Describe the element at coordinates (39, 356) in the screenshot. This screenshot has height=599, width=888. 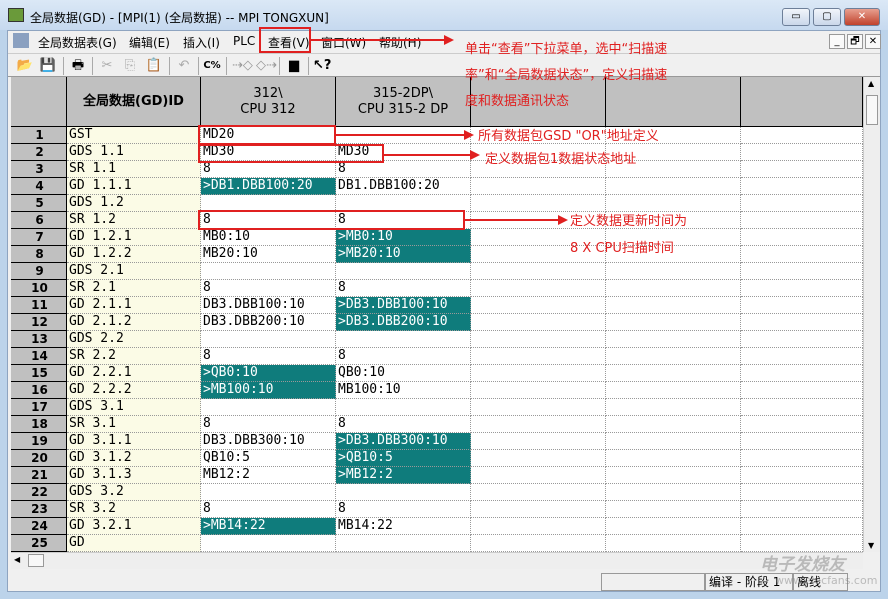
I see `row-header: 14` at that location.